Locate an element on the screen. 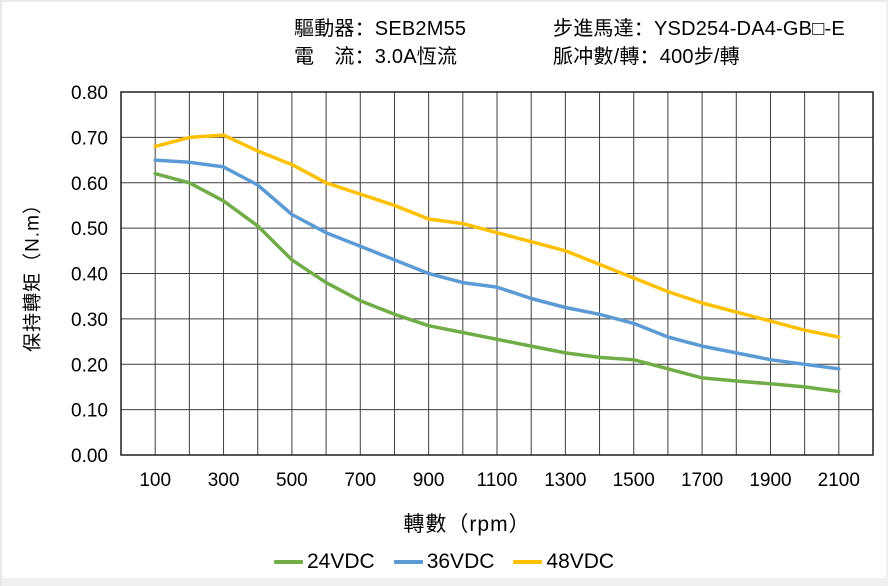 The image size is (888, 586). y-axis-title: 保持轉矩（N.m） is located at coordinates (33, 273).